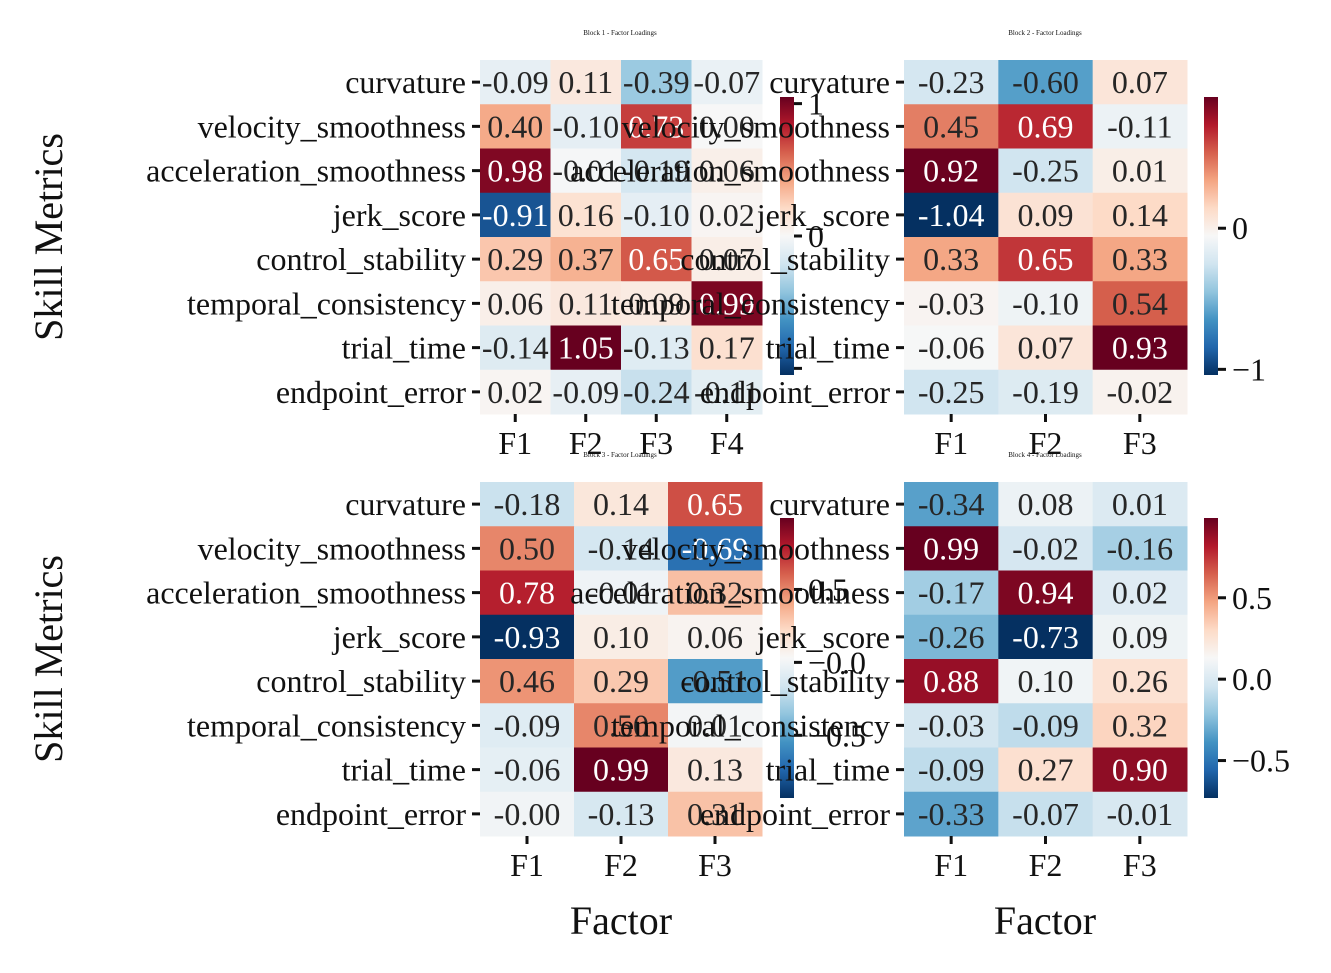 This screenshot has width=1331, height=973. I want to click on cell-value-label: -0.11, so click(1139, 126).